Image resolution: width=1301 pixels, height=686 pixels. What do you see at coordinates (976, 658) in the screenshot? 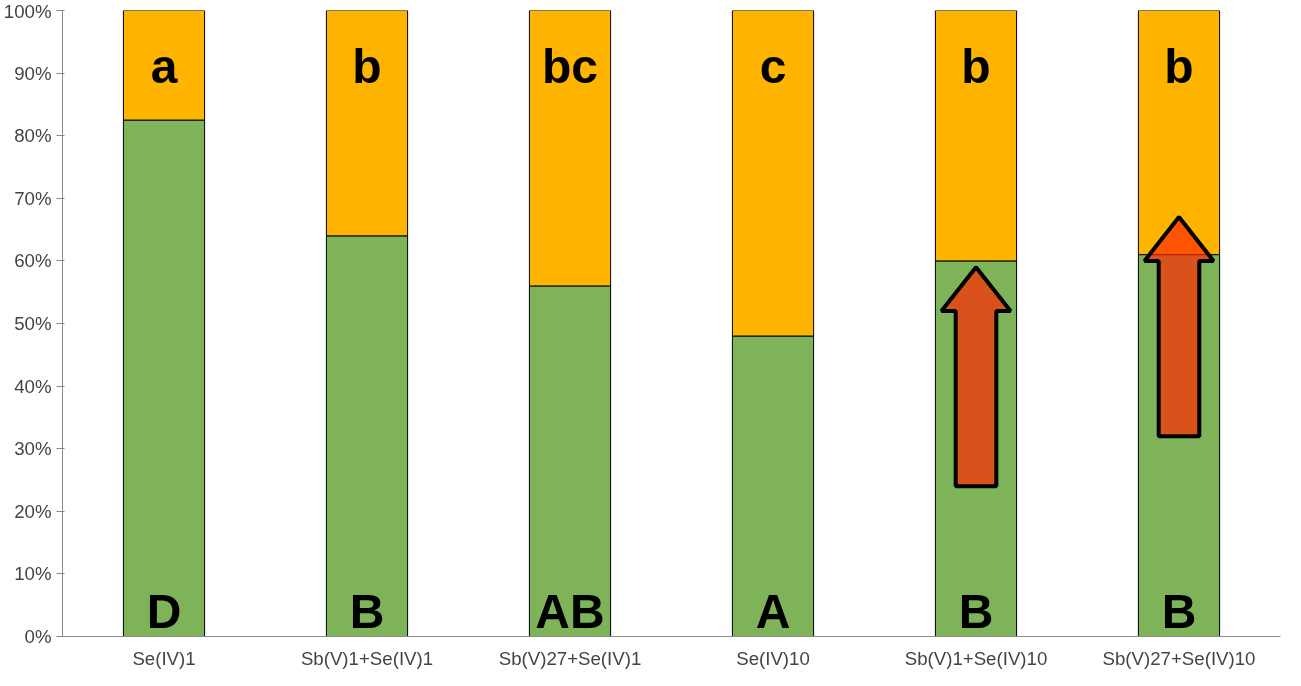
I see `x-tick-label: Sb(V)1+Se(IV)10` at bounding box center [976, 658].